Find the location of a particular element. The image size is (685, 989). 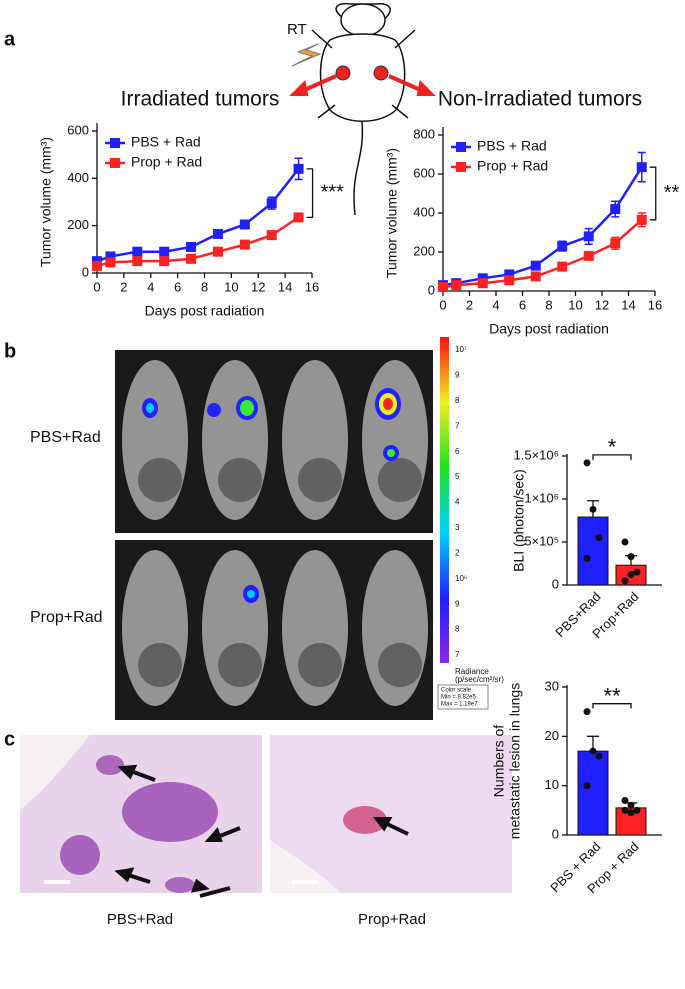

legend-label: Prop + Rad is located at coordinates (512, 166).